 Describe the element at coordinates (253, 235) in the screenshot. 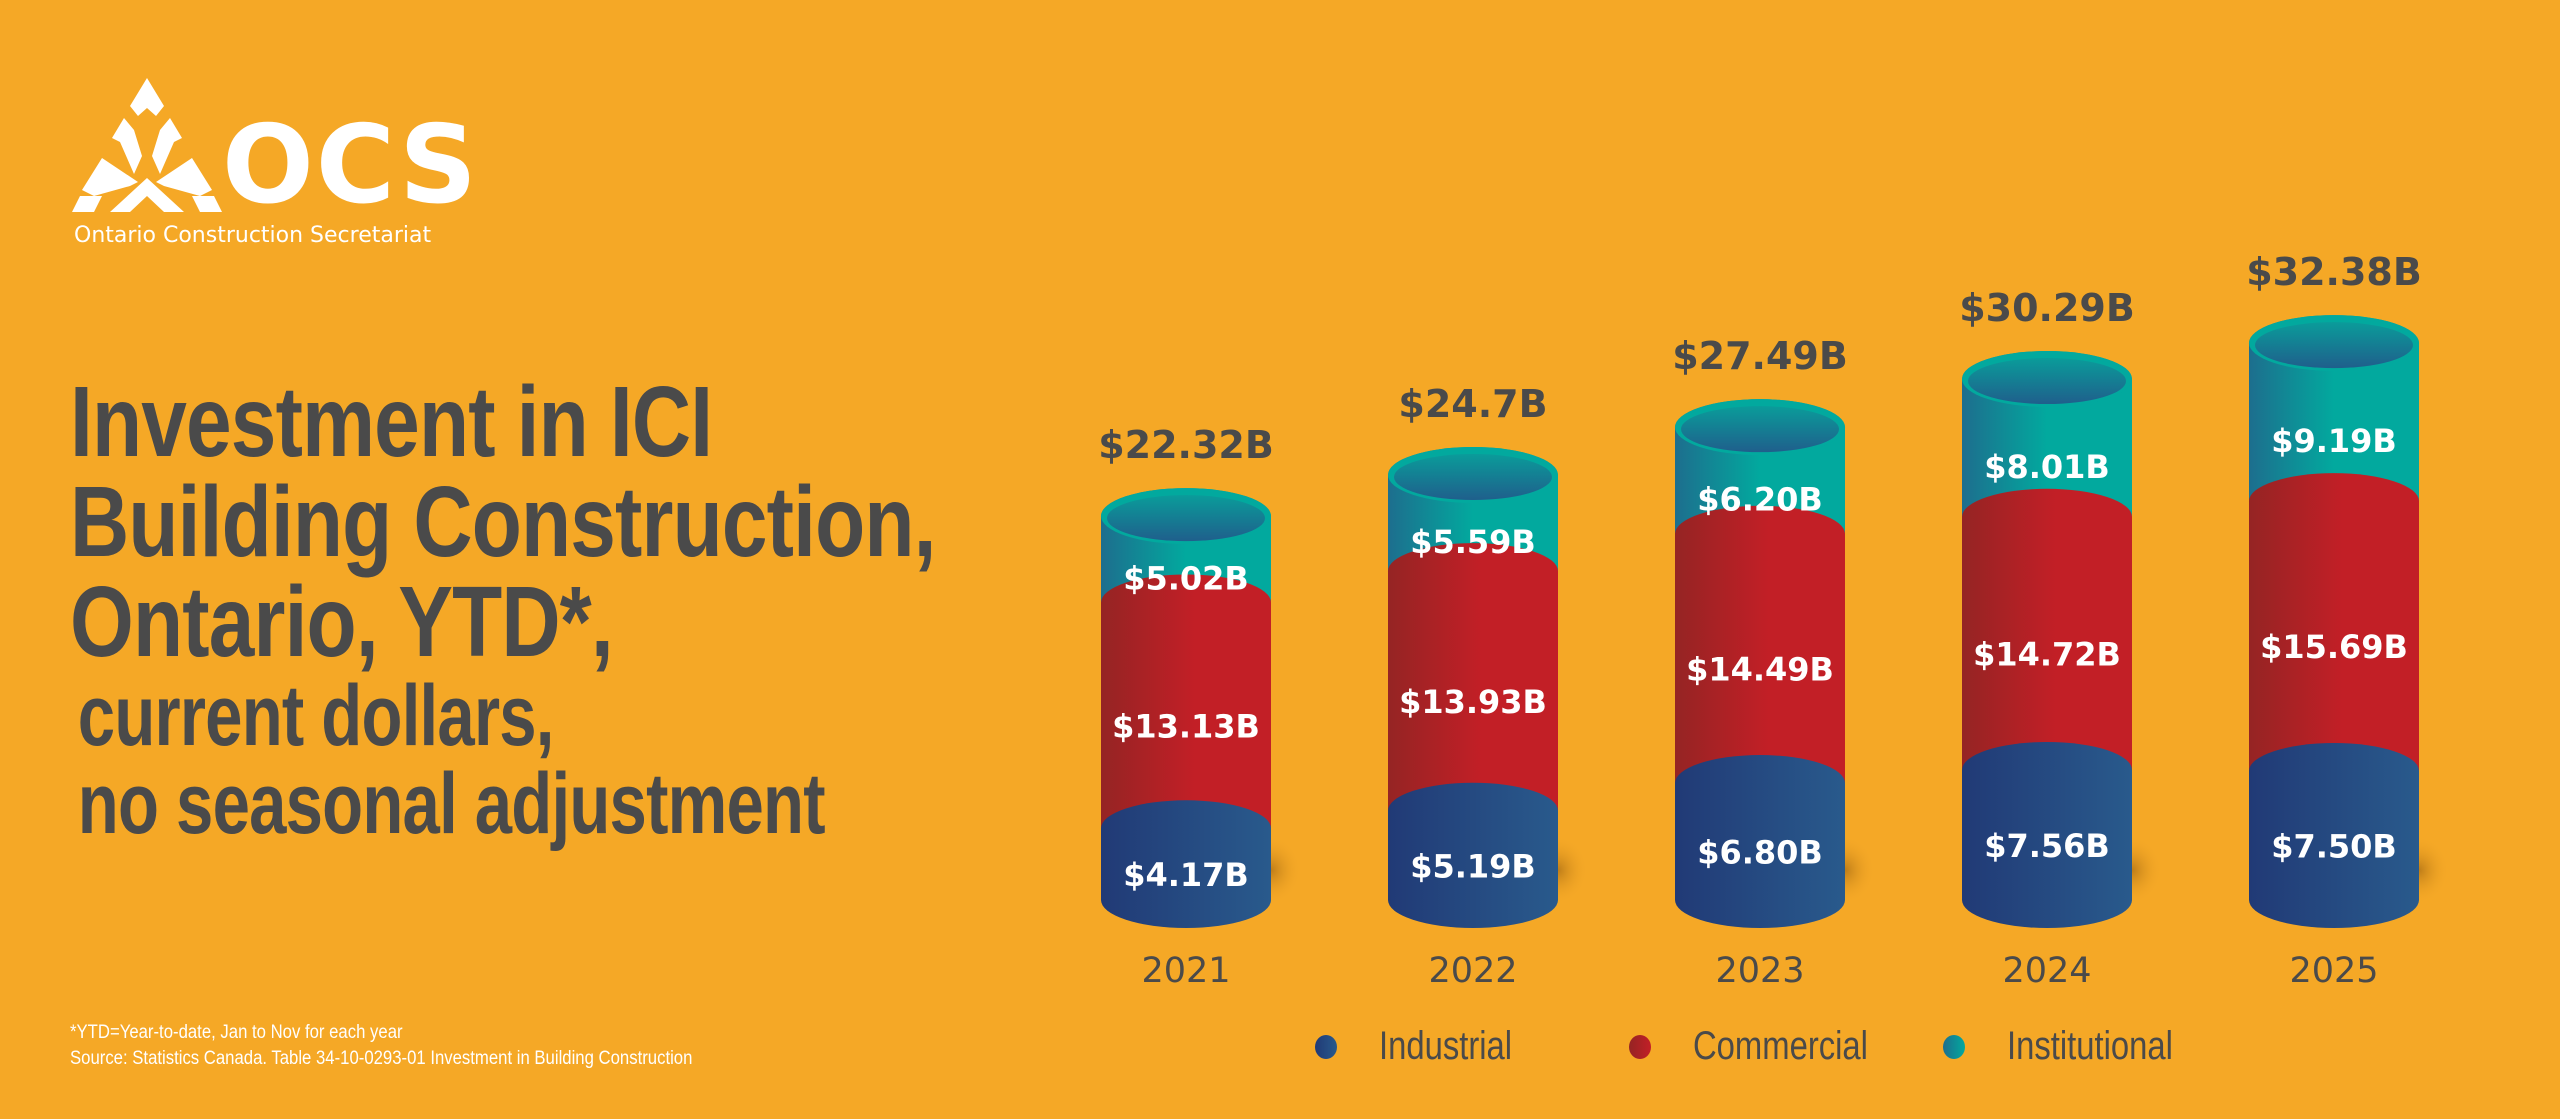

I see `logo-subtitle: Ontario Construction Secretariat` at that location.